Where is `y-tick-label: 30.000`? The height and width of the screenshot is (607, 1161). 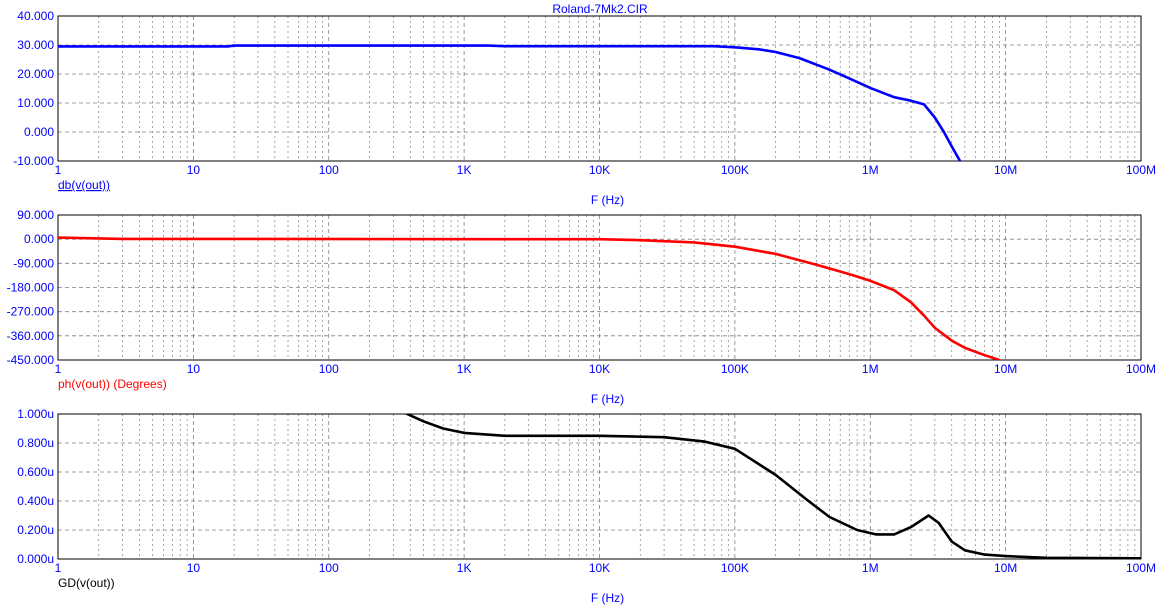
y-tick-label: 30.000 is located at coordinates (35, 45).